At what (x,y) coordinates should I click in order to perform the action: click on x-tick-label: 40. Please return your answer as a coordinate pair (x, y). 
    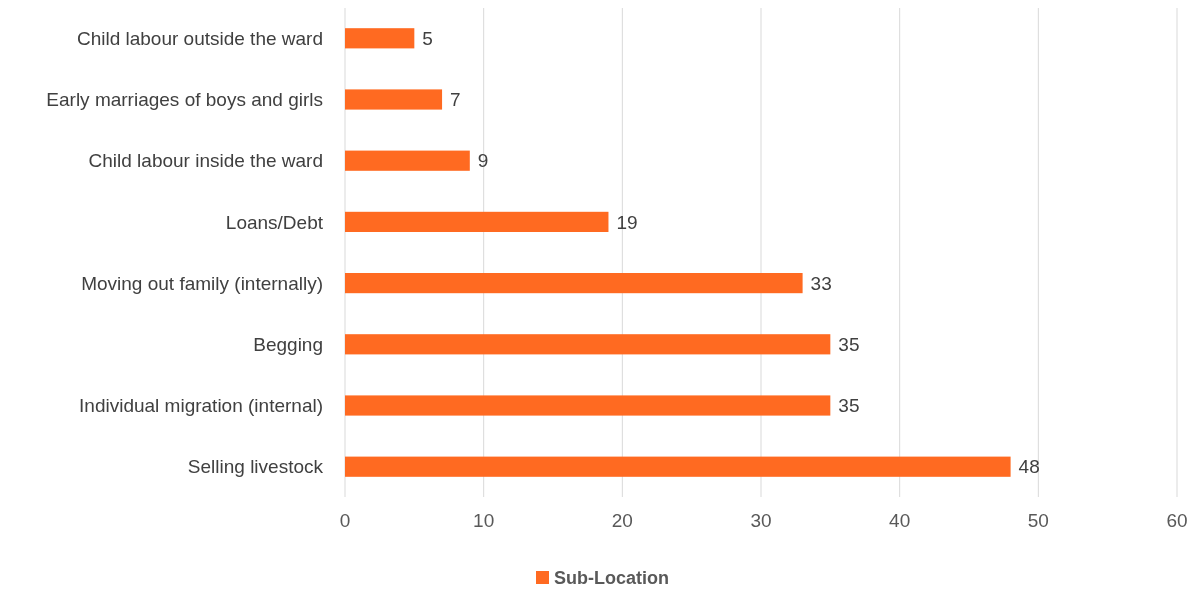
    Looking at the image, I should click on (900, 520).